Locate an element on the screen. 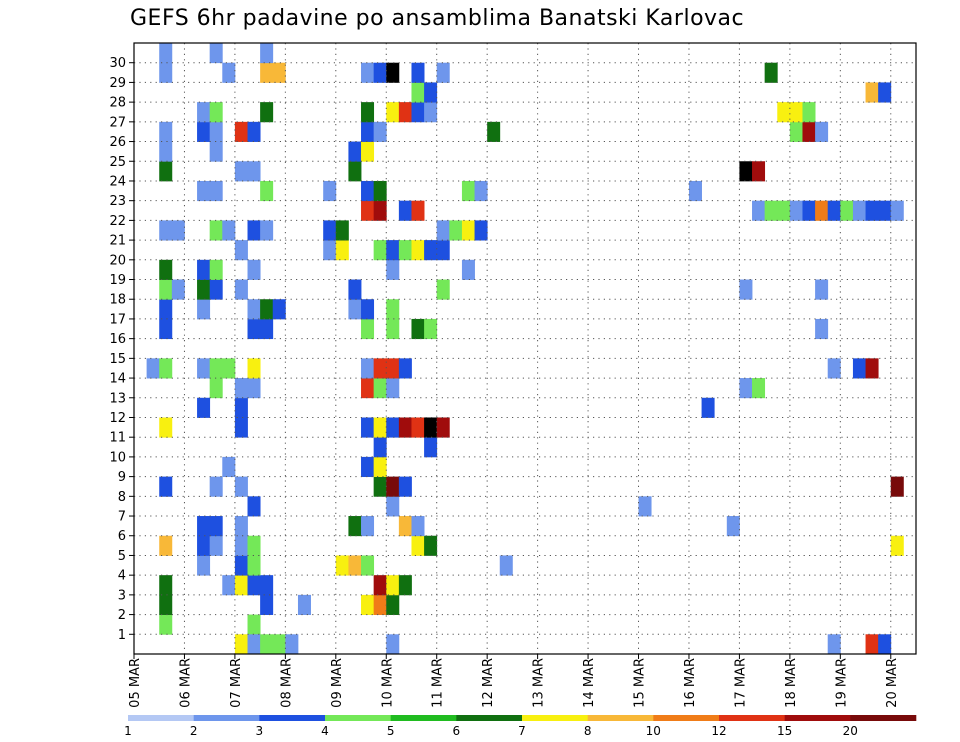 This screenshot has width=960, height=742. y-tick-label: 21 is located at coordinates (117, 241).